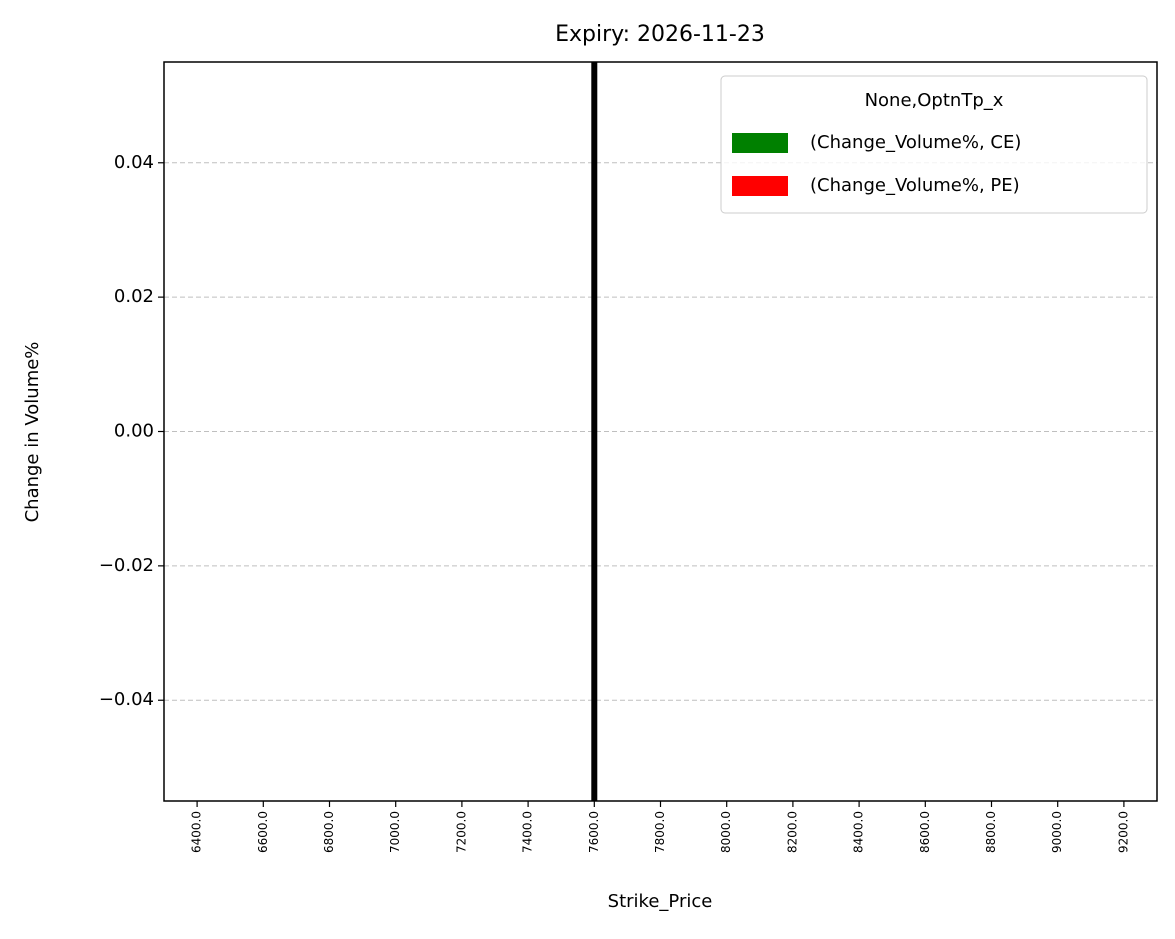 The width and height of the screenshot is (1175, 939). I want to click on x-tick-label: 8600.0, so click(925, 832).